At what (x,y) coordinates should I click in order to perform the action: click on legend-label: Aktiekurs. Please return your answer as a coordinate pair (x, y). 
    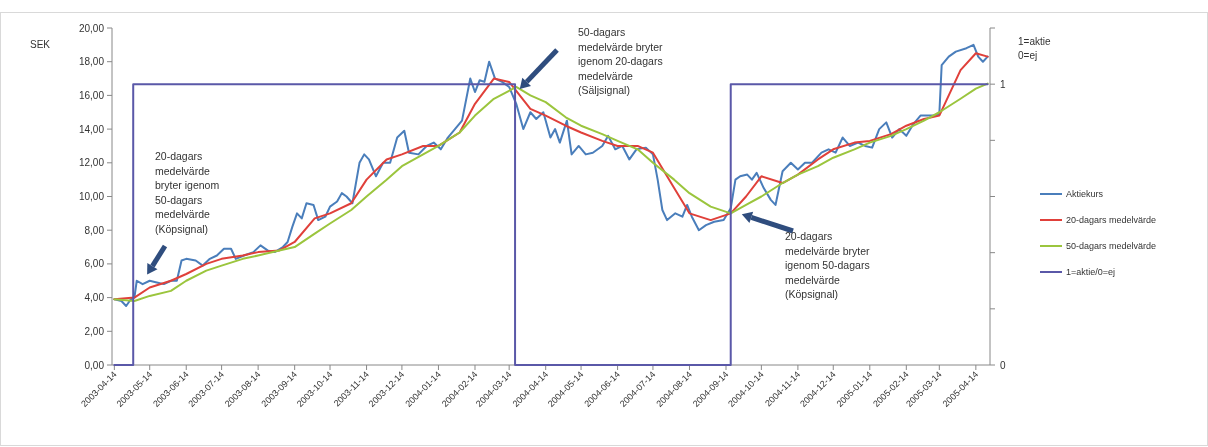
    Looking at the image, I should click on (1085, 194).